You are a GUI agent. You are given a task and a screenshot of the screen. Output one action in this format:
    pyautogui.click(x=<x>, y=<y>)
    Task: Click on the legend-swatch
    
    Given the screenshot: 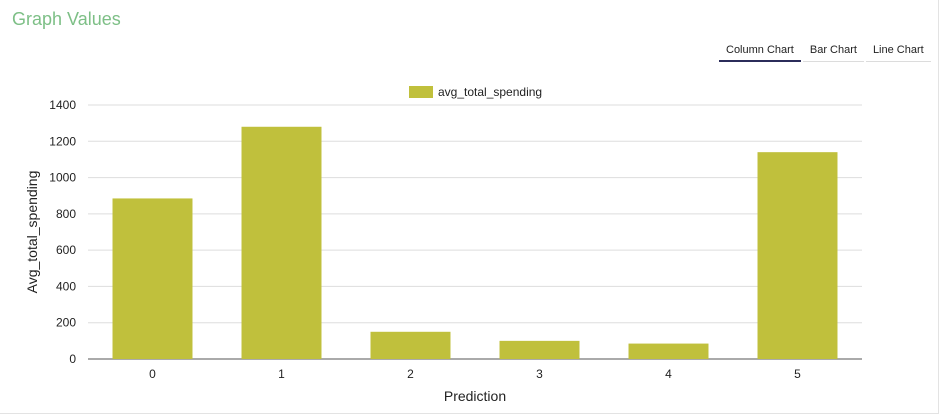 What is the action you would take?
    pyautogui.click(x=421, y=92)
    